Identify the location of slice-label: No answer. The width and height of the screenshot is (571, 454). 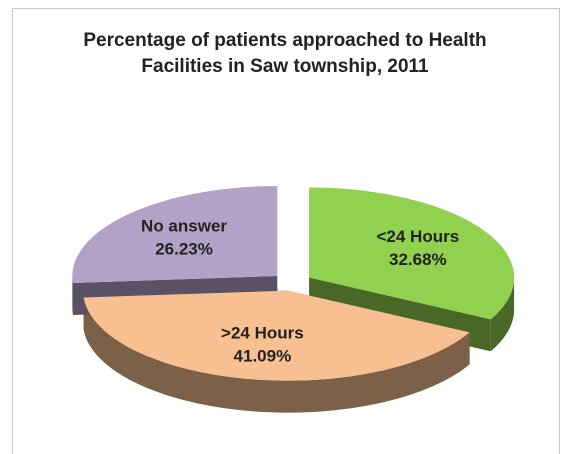
(184, 226).